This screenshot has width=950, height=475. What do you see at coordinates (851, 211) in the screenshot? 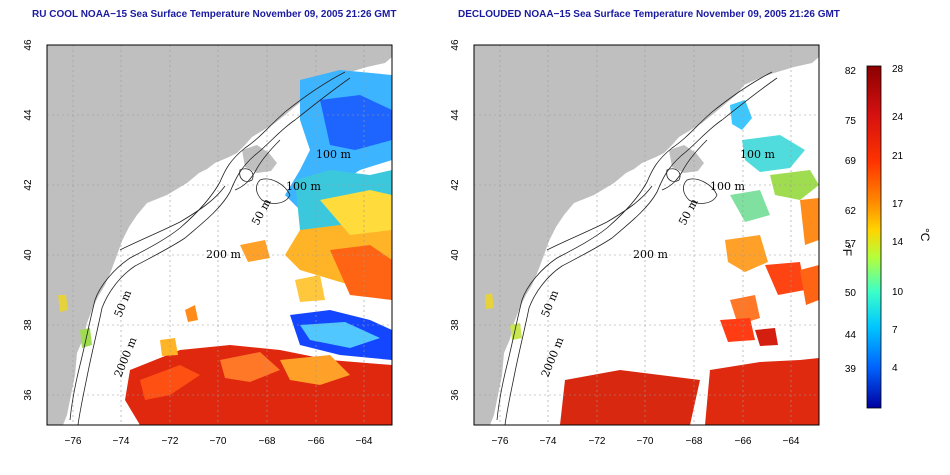
I see `colorbar-fahrenheit-tick: 62` at bounding box center [851, 211].